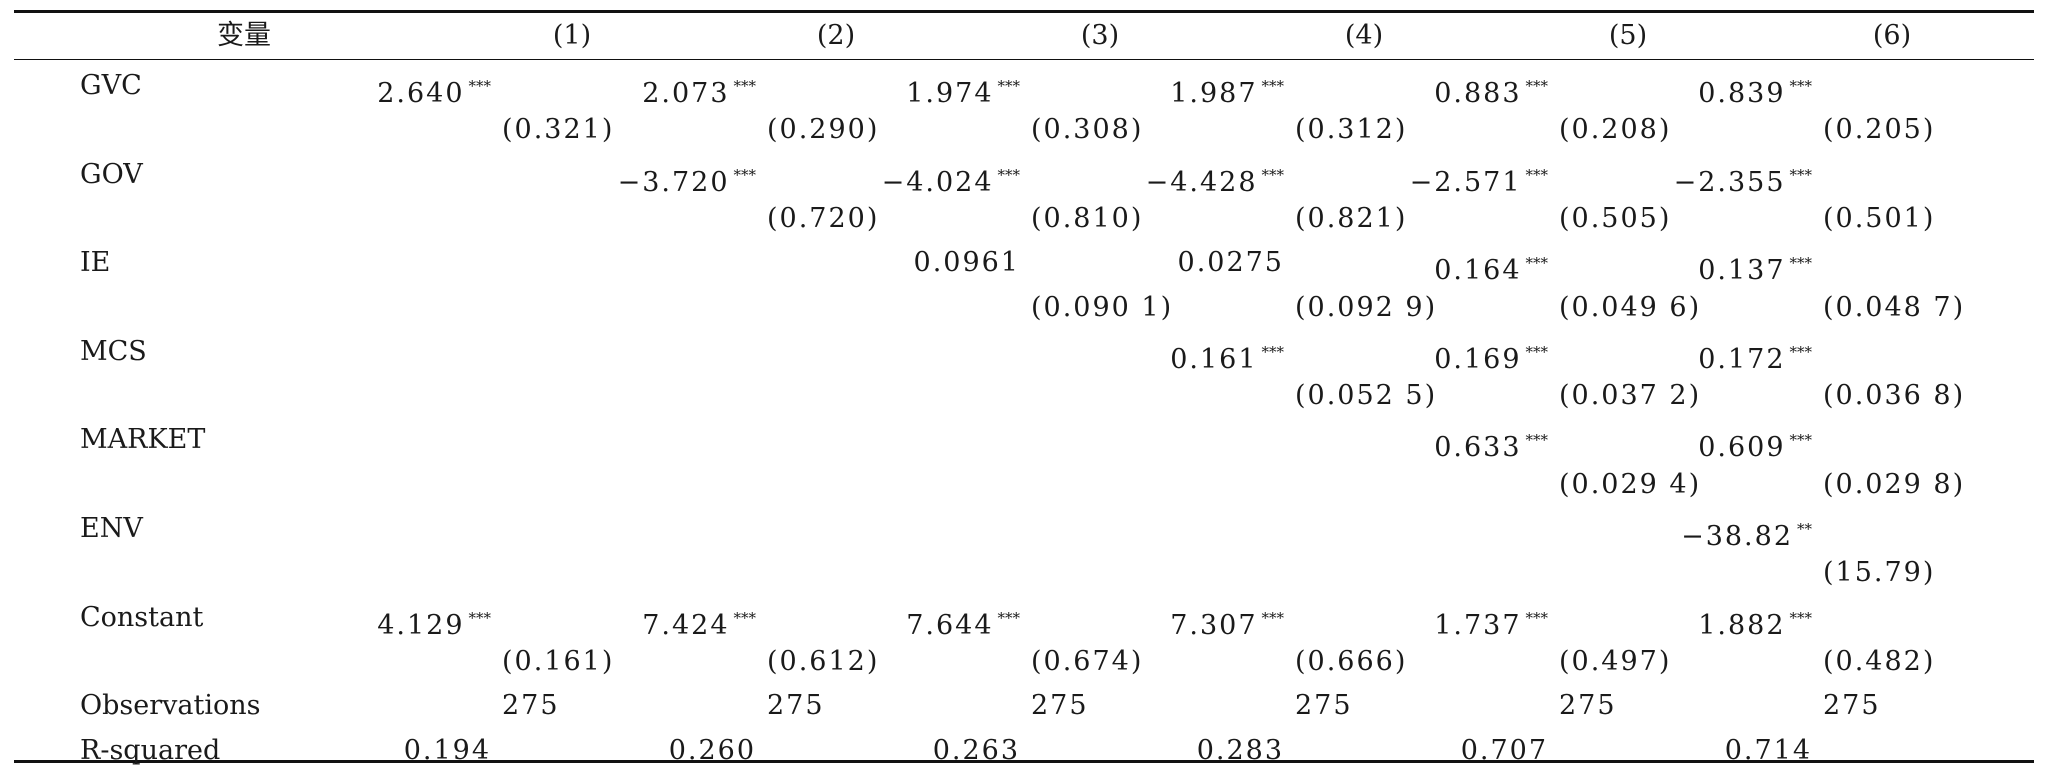  What do you see at coordinates (1478, 359) in the screenshot?
I see `coef-value: 0.169` at bounding box center [1478, 359].